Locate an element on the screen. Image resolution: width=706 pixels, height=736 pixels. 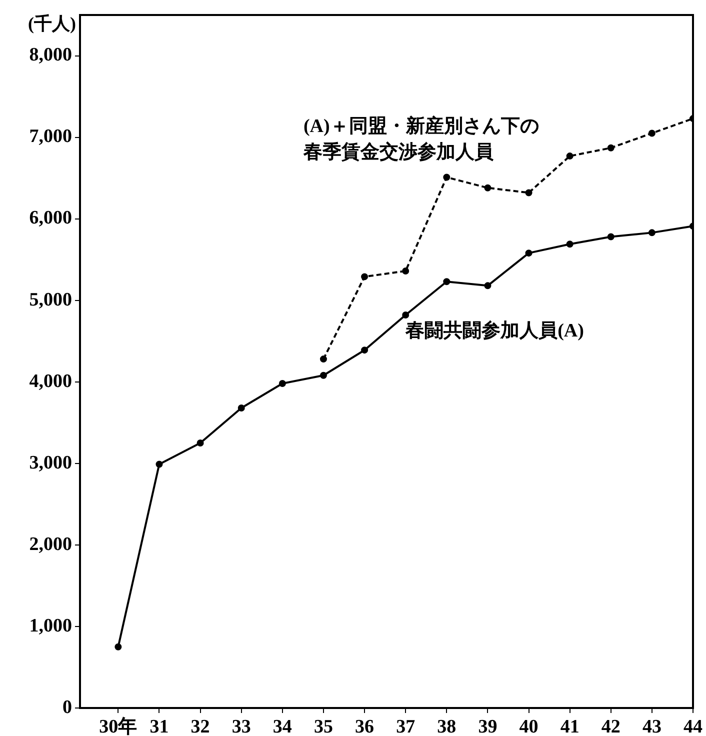
y-axis-title: (千人) is located at coordinates (52, 24).